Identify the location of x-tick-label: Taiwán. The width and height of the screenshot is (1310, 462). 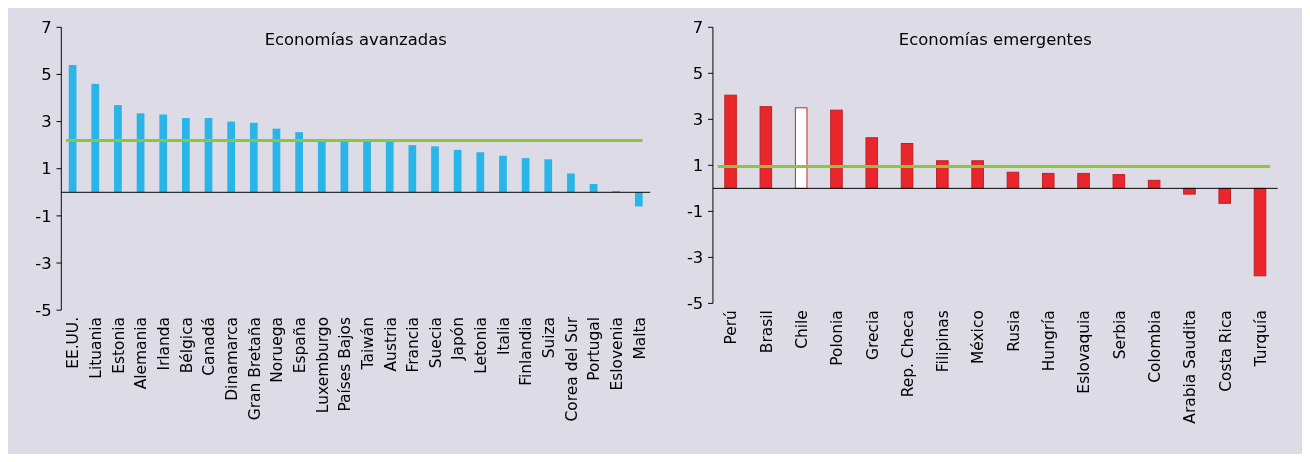
(367, 343).